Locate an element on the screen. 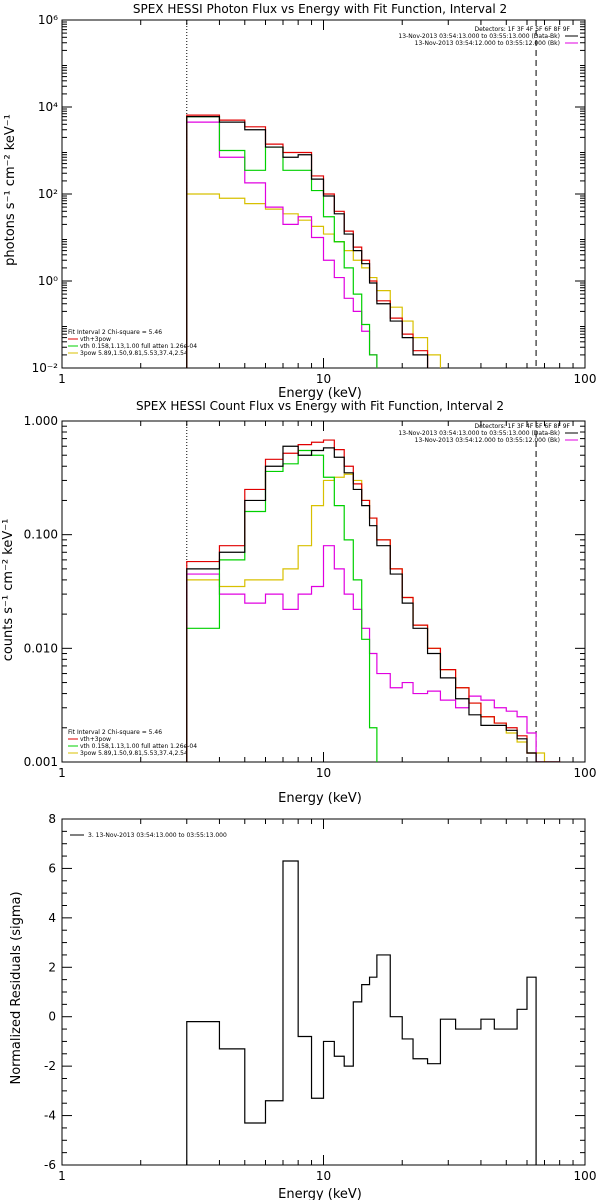 The image size is (600, 1200). series-line-vth-3pow is located at coordinates (307, 241).